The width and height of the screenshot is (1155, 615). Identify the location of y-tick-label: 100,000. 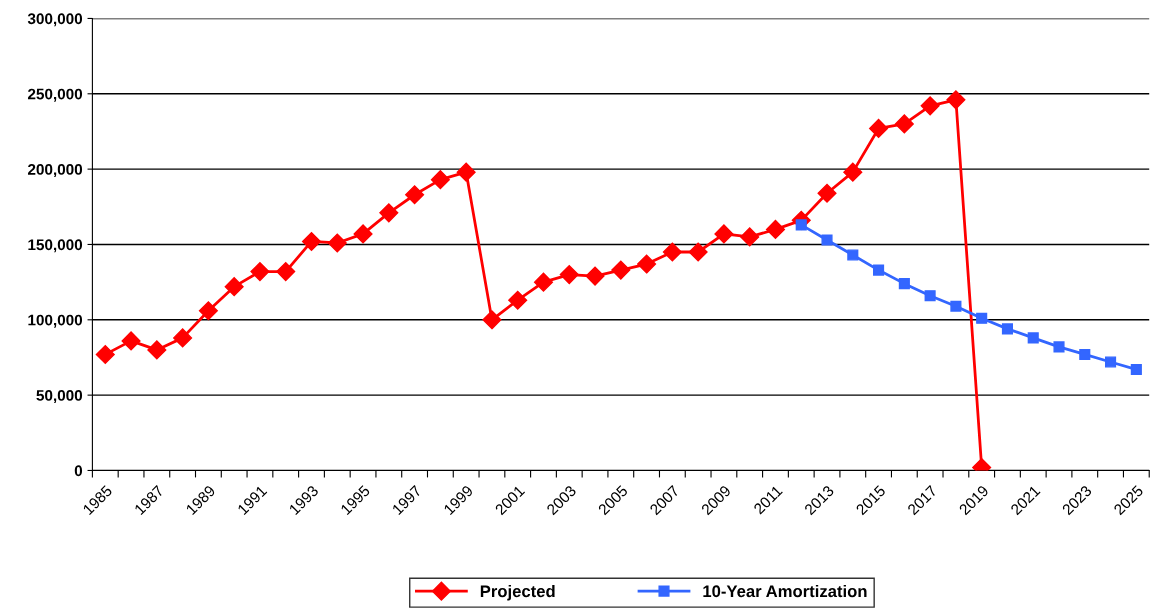
(55, 321).